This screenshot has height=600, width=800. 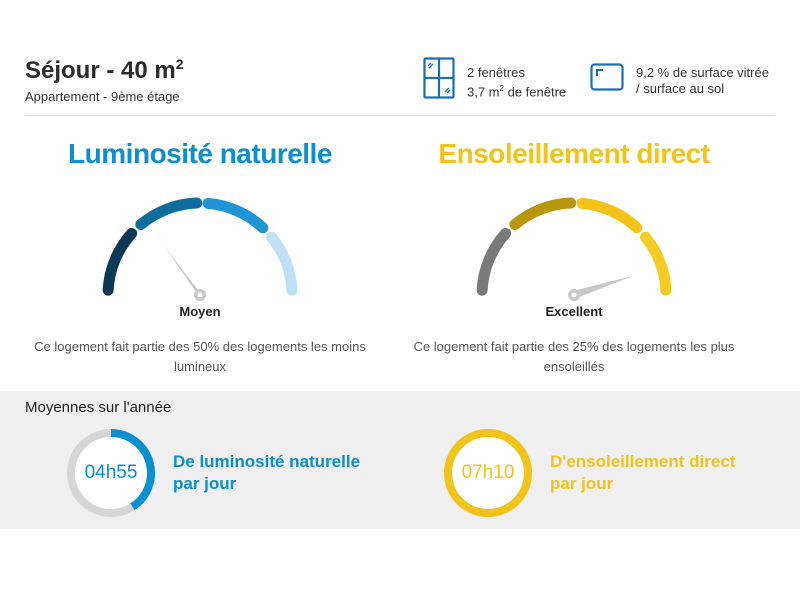 I want to click on windows-area-prefix: 3,7 m, so click(x=483, y=92).